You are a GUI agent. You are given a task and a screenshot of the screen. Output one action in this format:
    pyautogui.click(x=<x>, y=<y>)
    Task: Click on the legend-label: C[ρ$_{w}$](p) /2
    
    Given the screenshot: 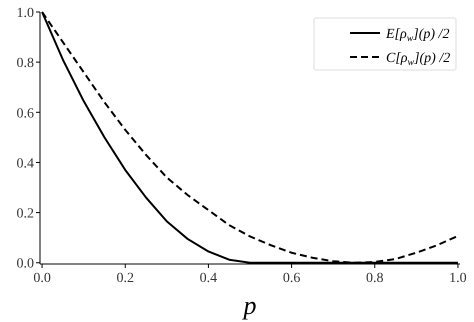 What is the action you would take?
    pyautogui.click(x=418, y=59)
    